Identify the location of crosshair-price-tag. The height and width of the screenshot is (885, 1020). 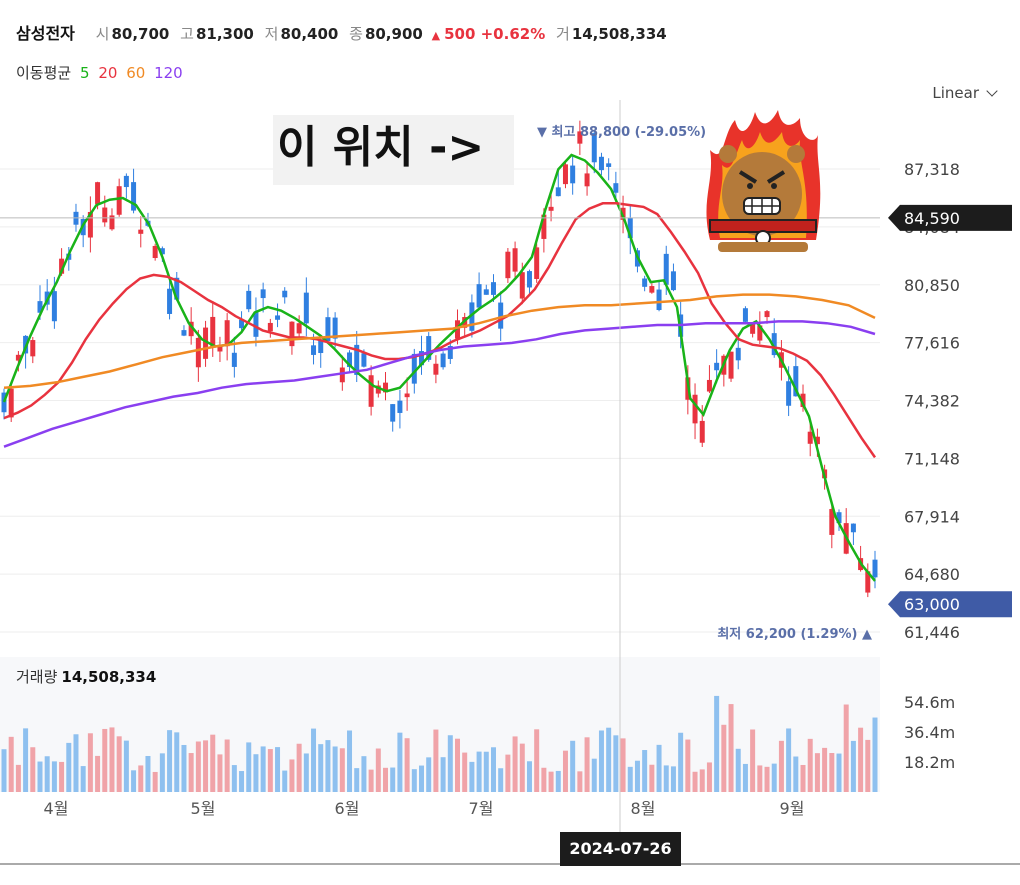
(950, 217).